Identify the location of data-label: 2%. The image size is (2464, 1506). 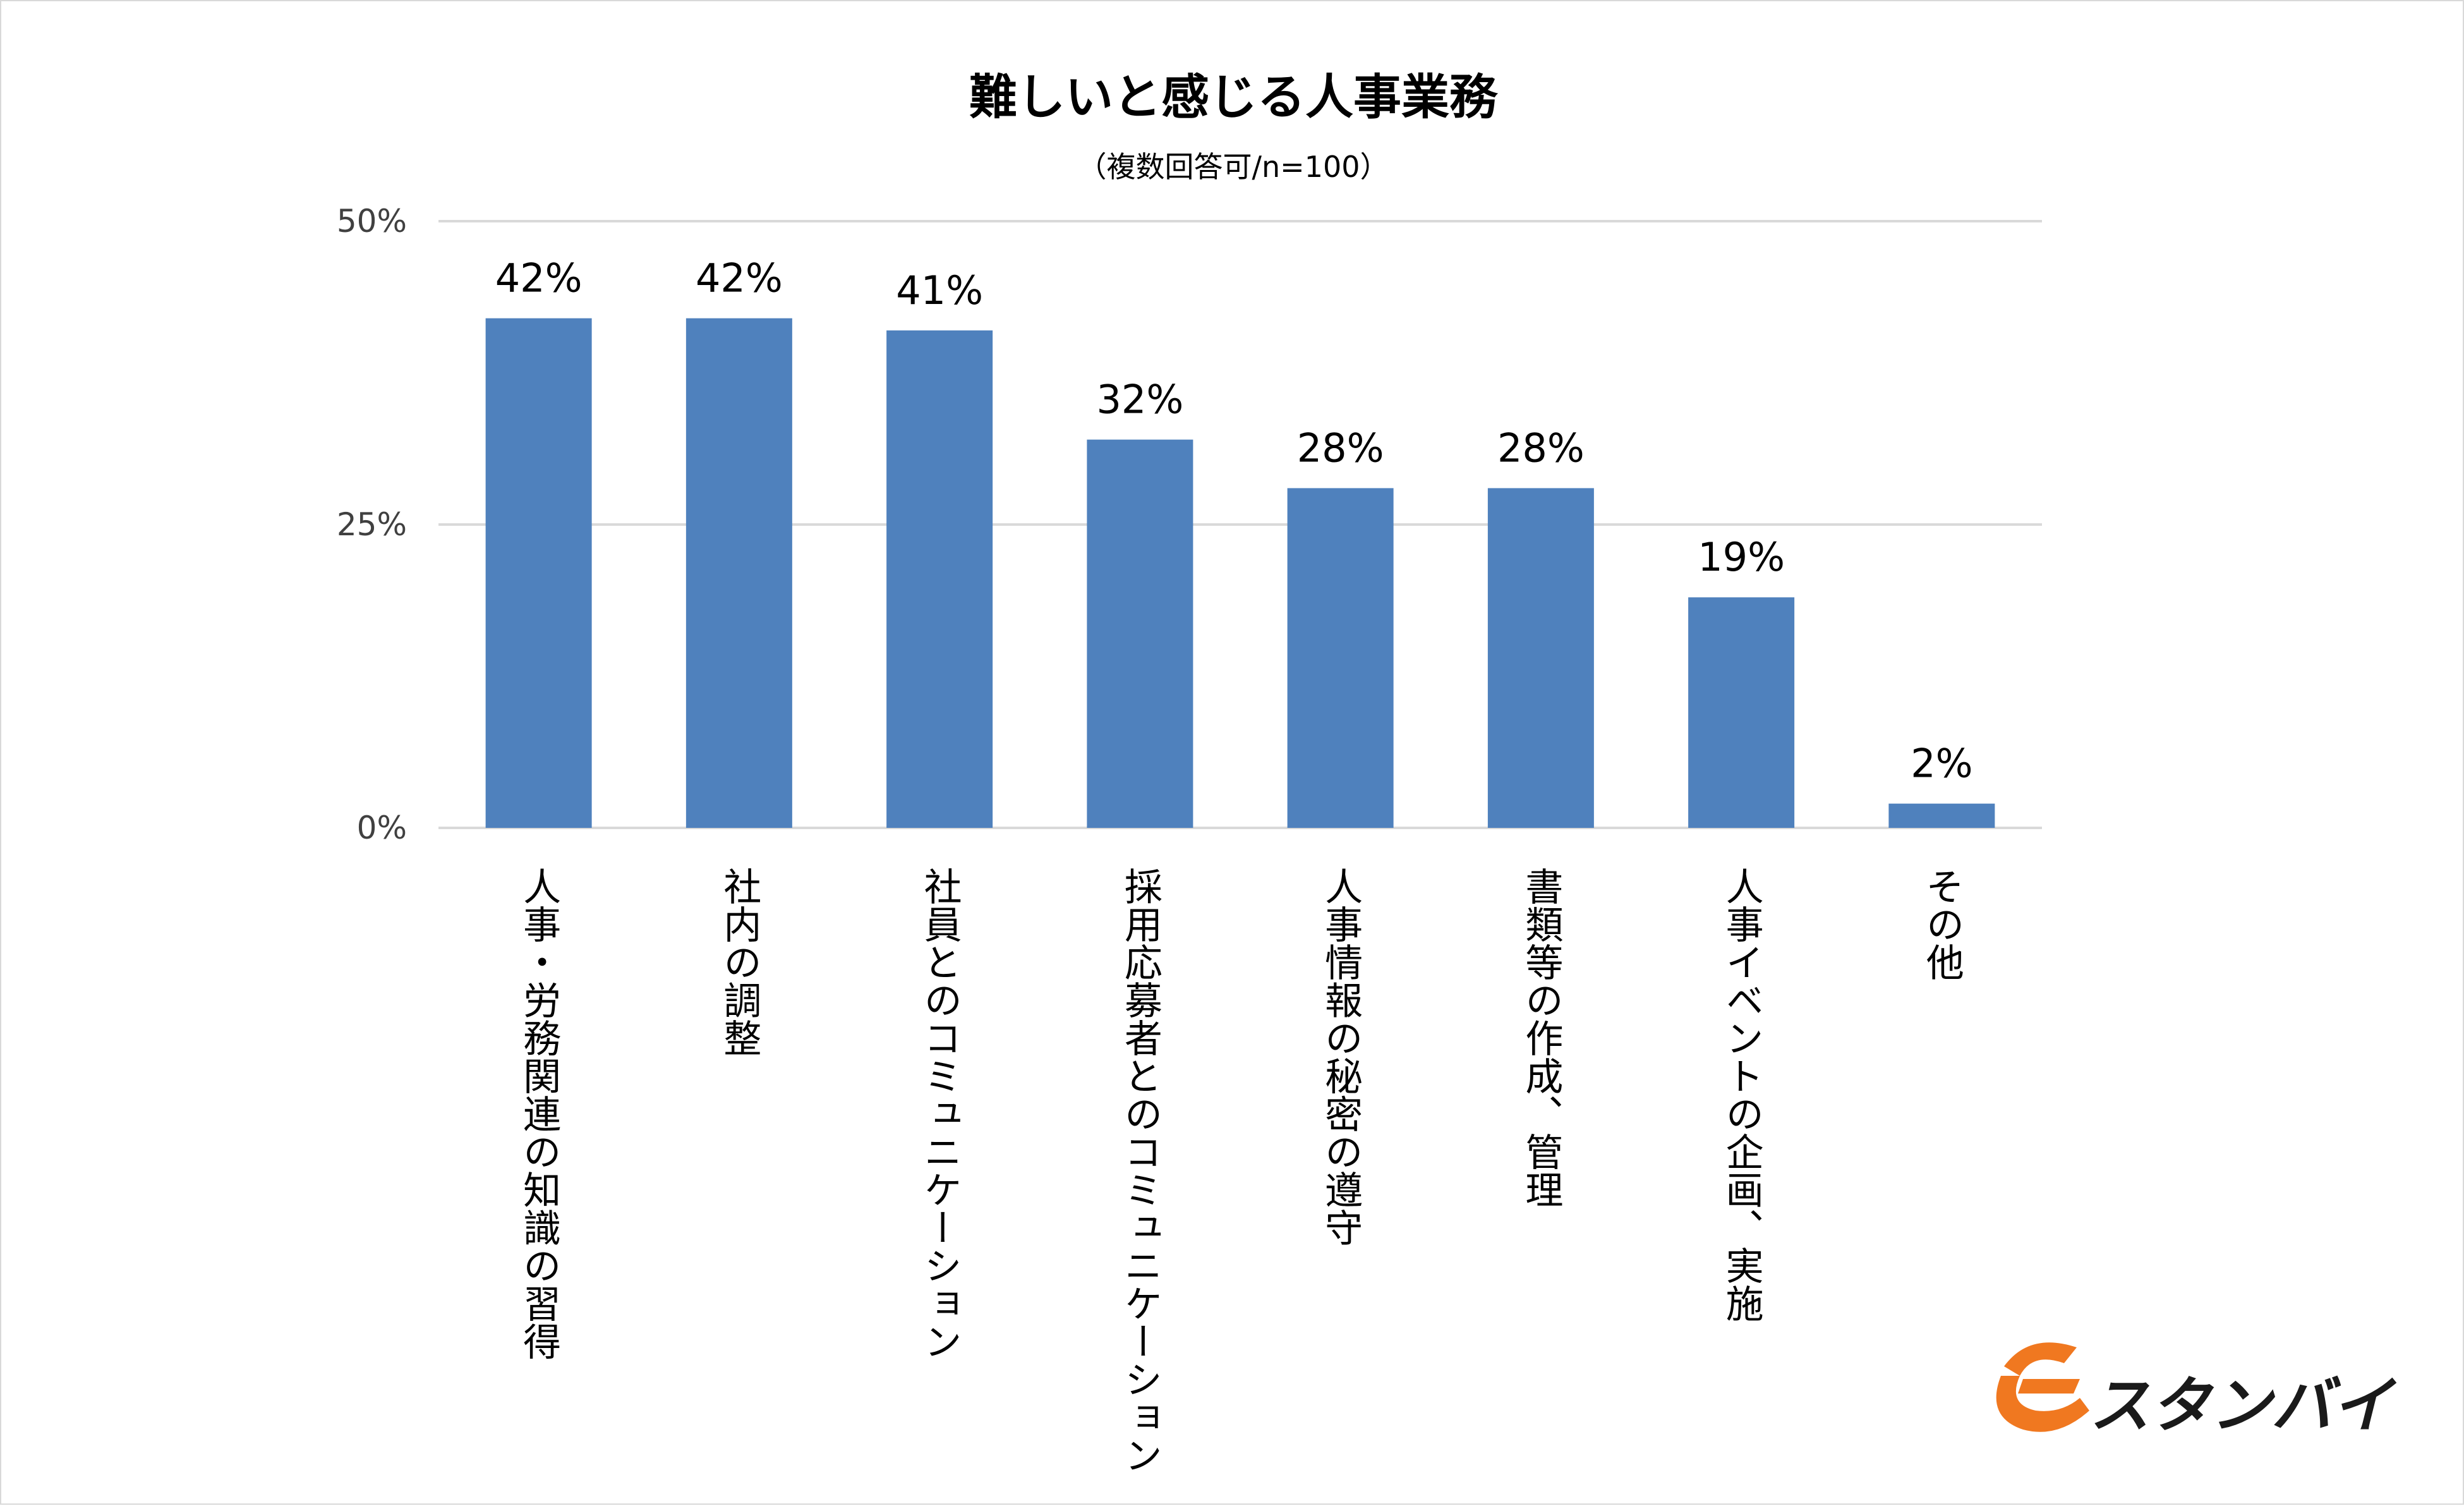
(1942, 764).